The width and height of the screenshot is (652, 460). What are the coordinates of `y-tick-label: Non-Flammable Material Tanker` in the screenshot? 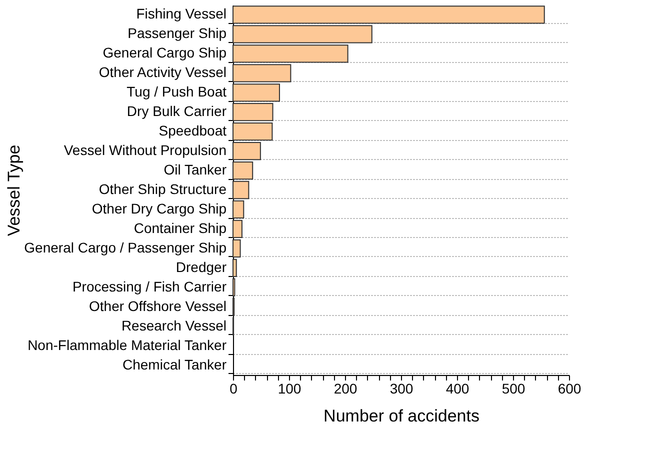 It's located at (127, 344).